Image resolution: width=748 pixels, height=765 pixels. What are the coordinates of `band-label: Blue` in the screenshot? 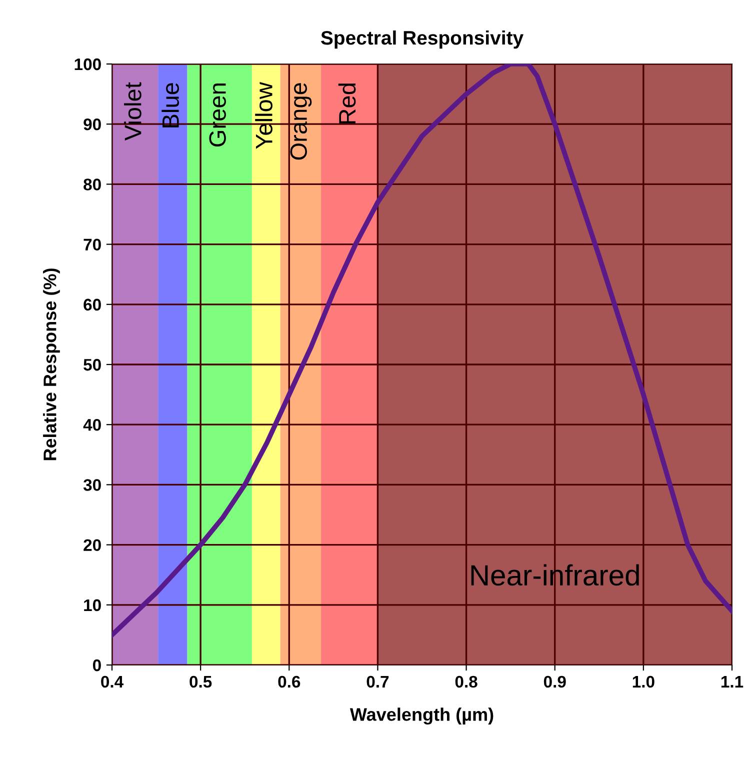 It's located at (171, 105).